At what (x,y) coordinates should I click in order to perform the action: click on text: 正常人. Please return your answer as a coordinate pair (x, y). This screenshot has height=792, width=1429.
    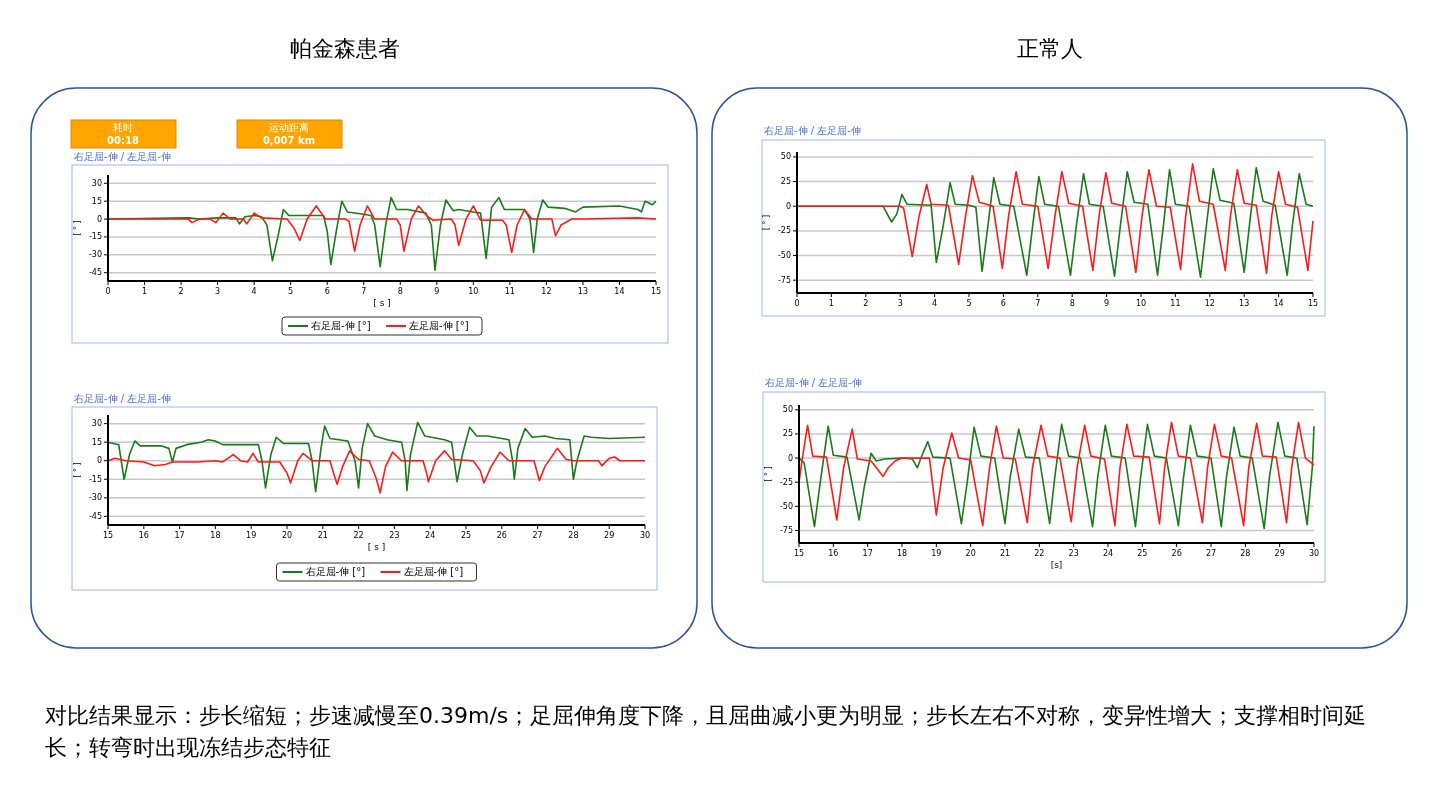
    Looking at the image, I should click on (1050, 48).